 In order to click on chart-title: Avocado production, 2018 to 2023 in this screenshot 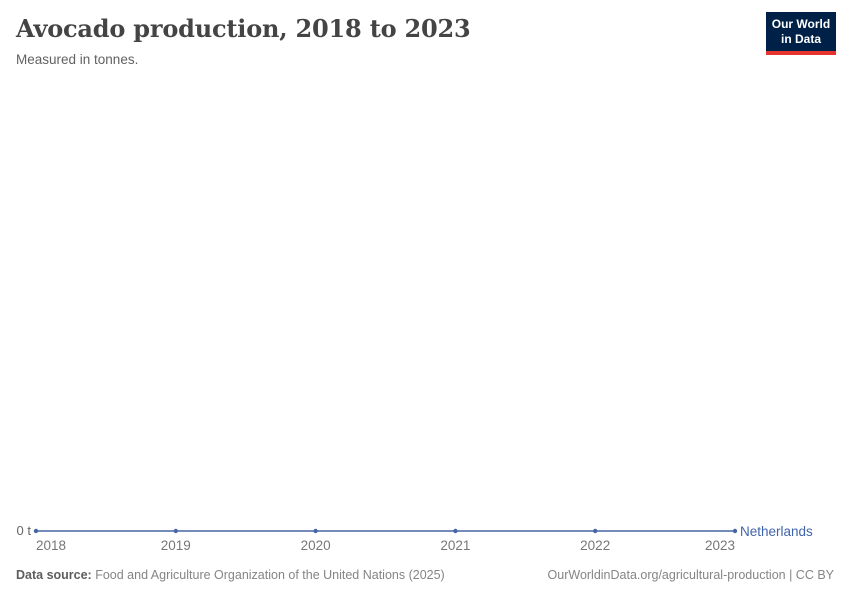, I will do `click(243, 28)`.